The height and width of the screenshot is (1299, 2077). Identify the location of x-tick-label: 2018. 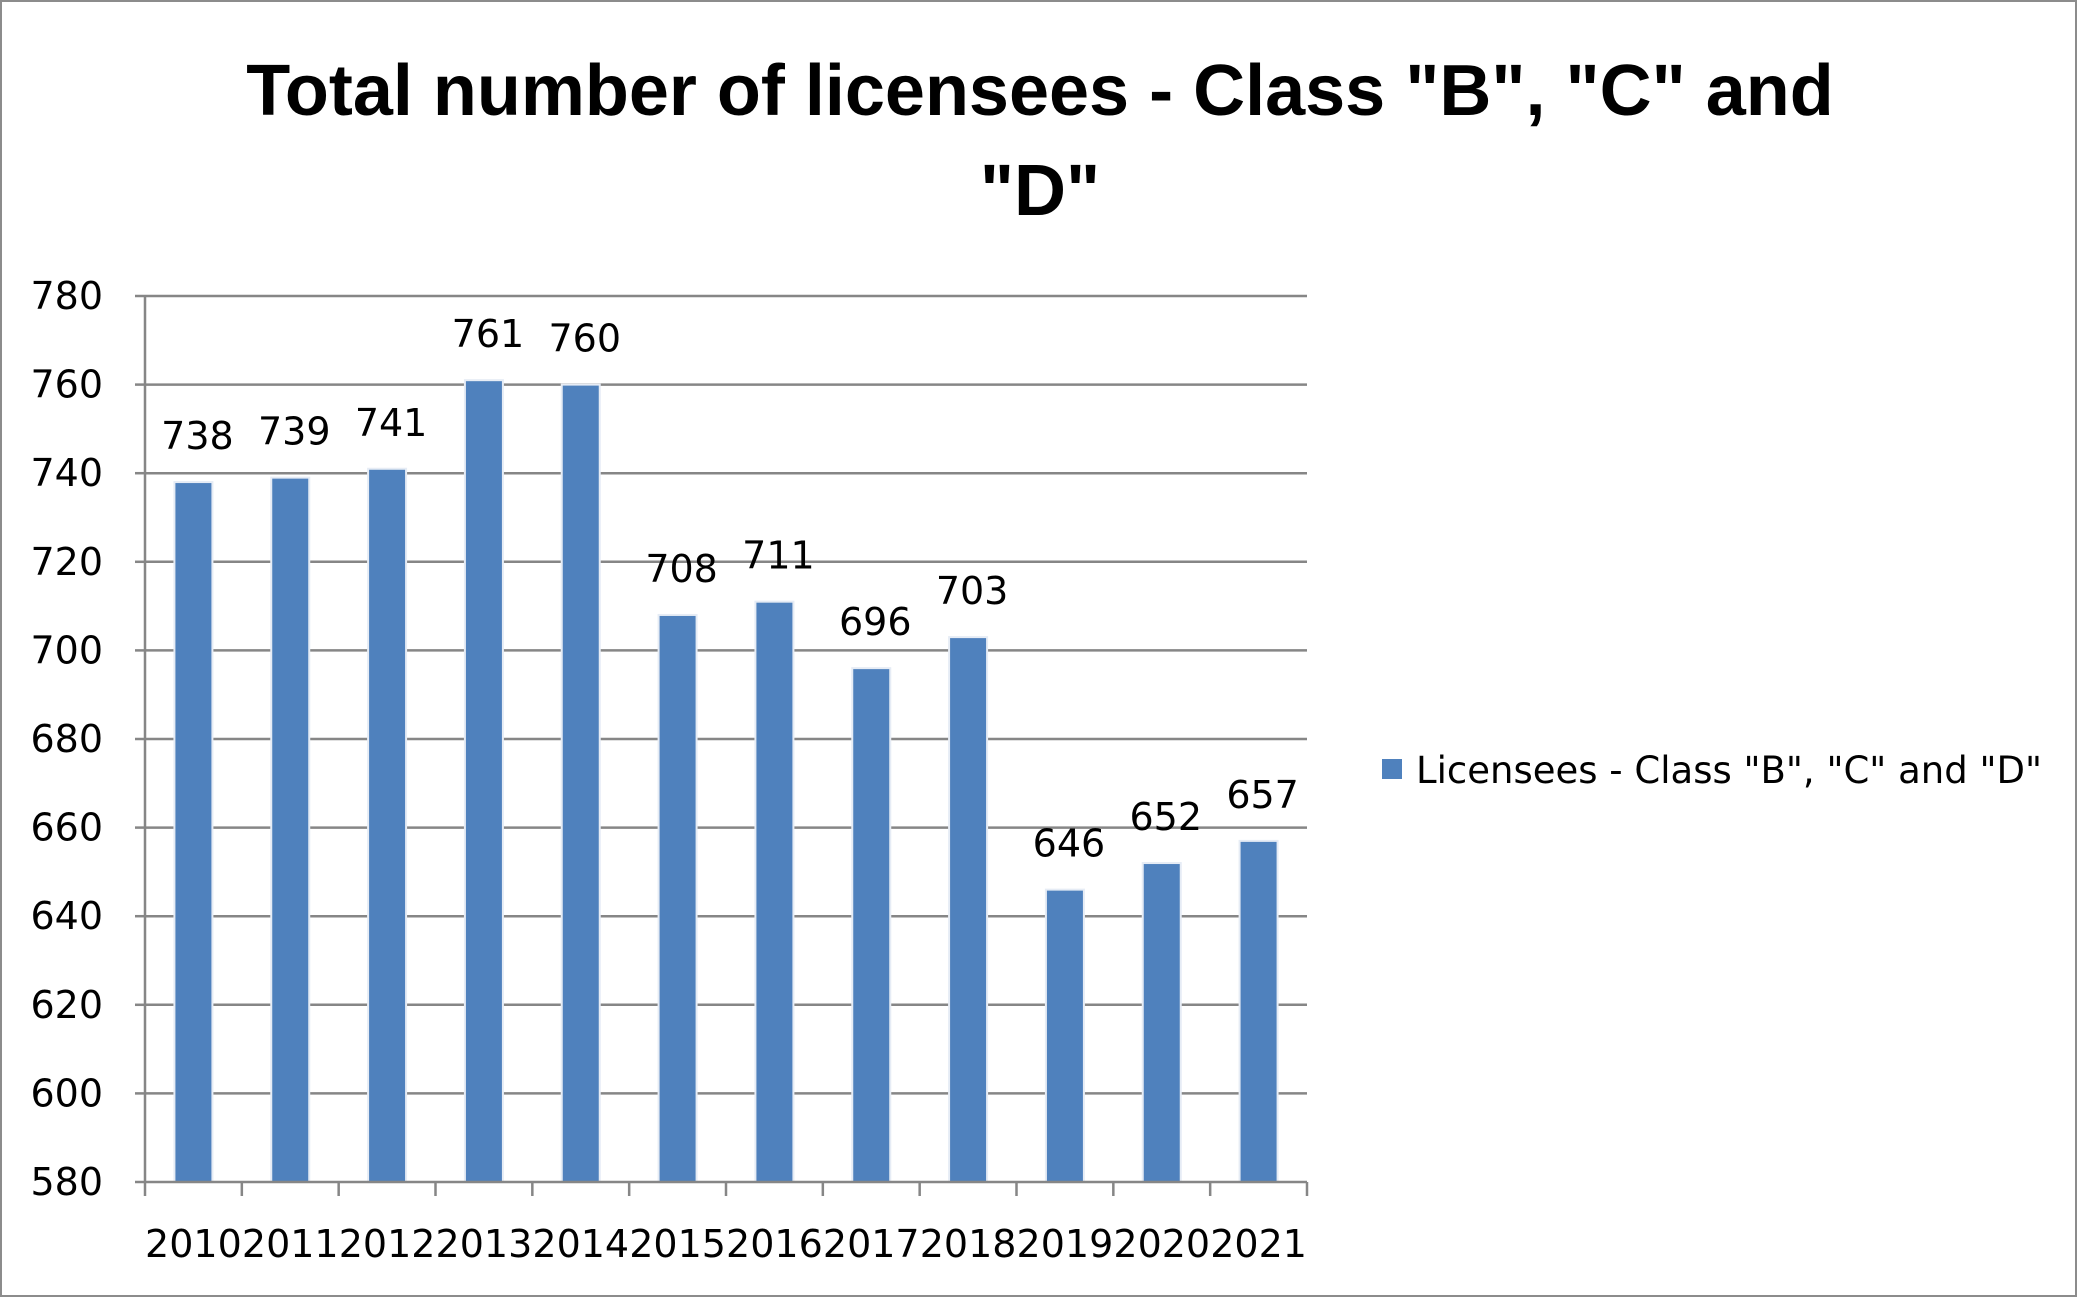
(968, 1244).